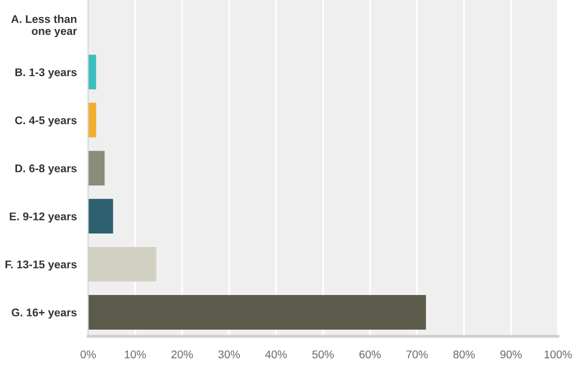 The height and width of the screenshot is (380, 580). What do you see at coordinates (46, 73) in the screenshot?
I see `y-tick-label: B. 1-3 years` at bounding box center [46, 73].